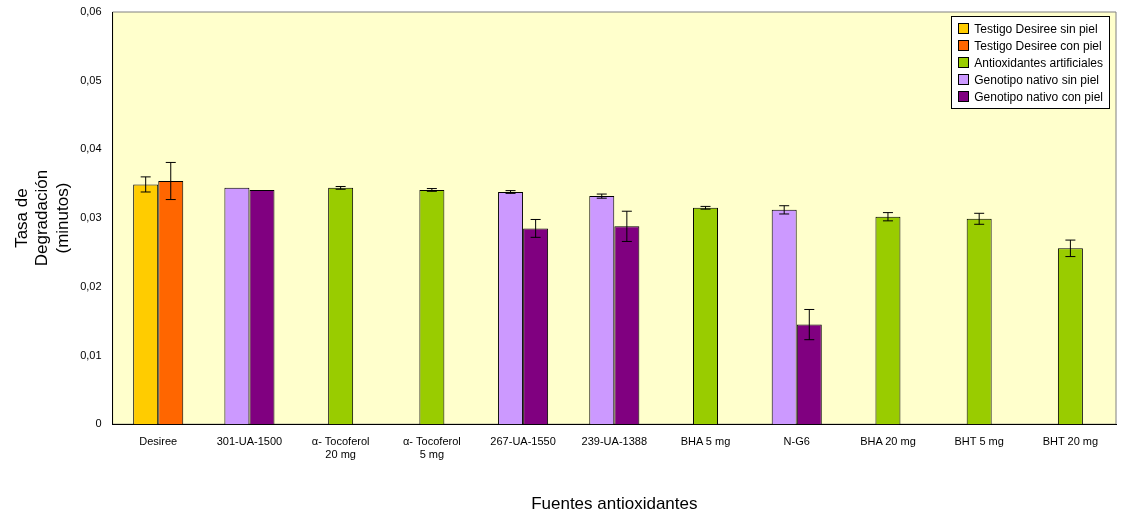  Describe the element at coordinates (91, 354) in the screenshot. I see `y-tick-label: 0,01` at that location.